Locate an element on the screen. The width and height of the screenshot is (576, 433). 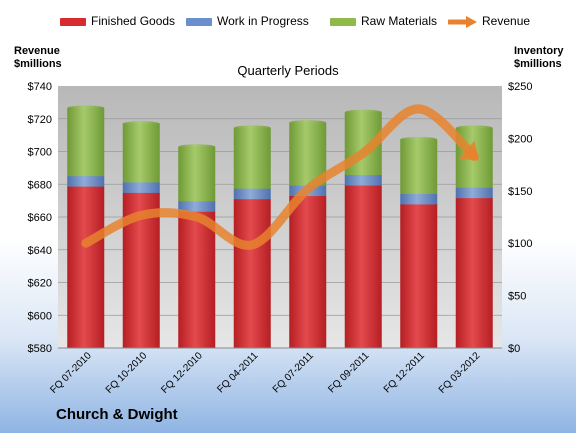
right-tick-label: $0 is located at coordinates (514, 349).